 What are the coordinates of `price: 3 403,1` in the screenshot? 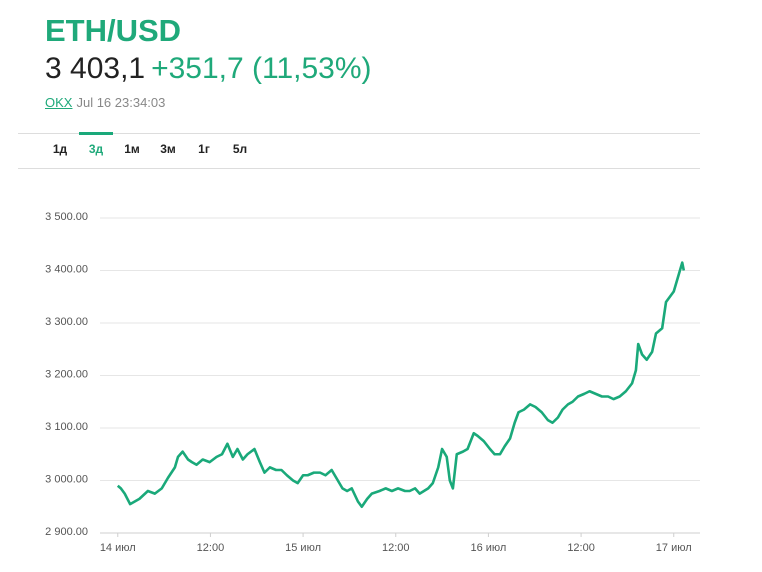 It's located at (95, 68).